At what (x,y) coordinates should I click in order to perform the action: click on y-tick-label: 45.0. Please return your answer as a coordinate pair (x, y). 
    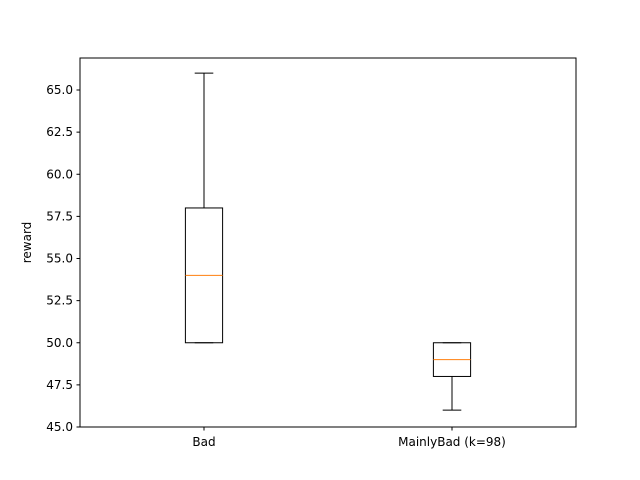
    Looking at the image, I should click on (59, 427).